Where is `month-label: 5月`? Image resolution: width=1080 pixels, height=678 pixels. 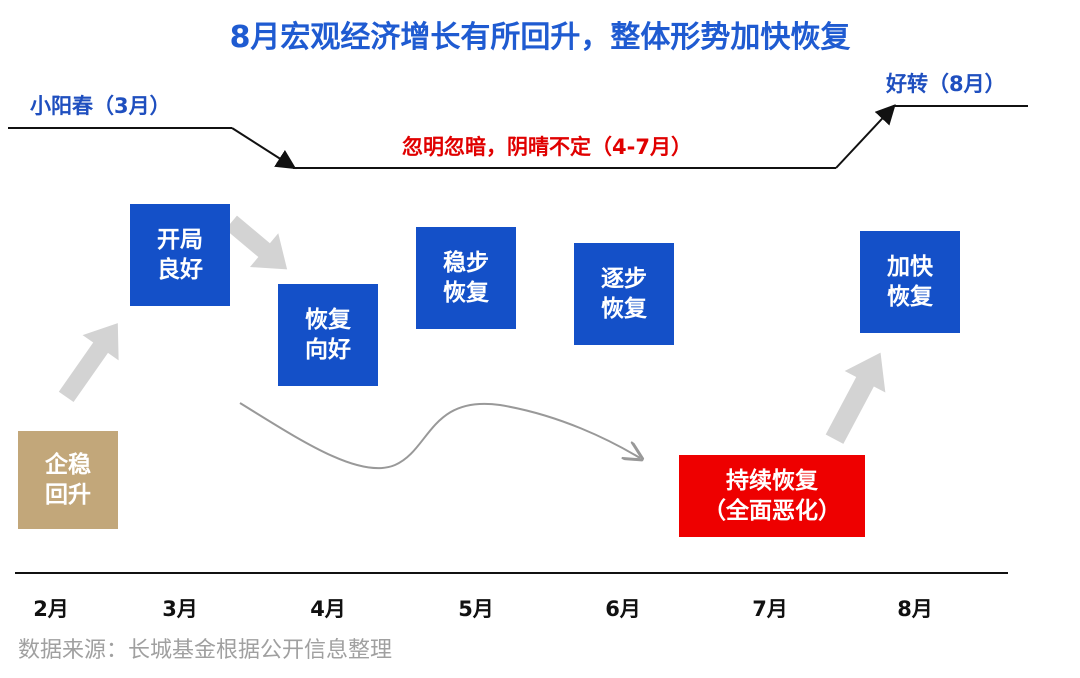
month-label: 5月 is located at coordinates (476, 609).